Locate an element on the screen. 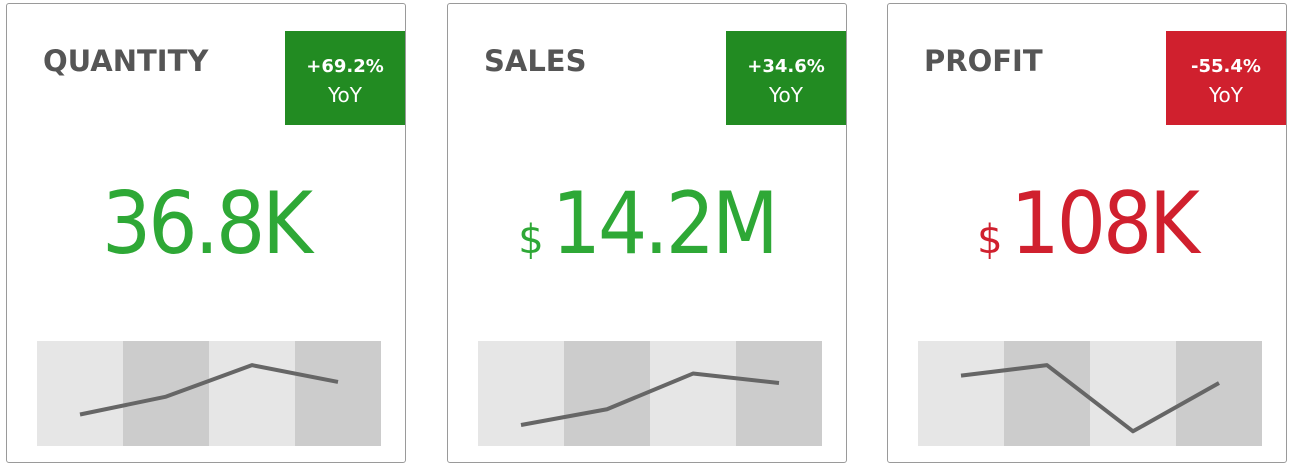 The height and width of the screenshot is (467, 1289). yoy-badge: +69.2% YoY is located at coordinates (345, 78).